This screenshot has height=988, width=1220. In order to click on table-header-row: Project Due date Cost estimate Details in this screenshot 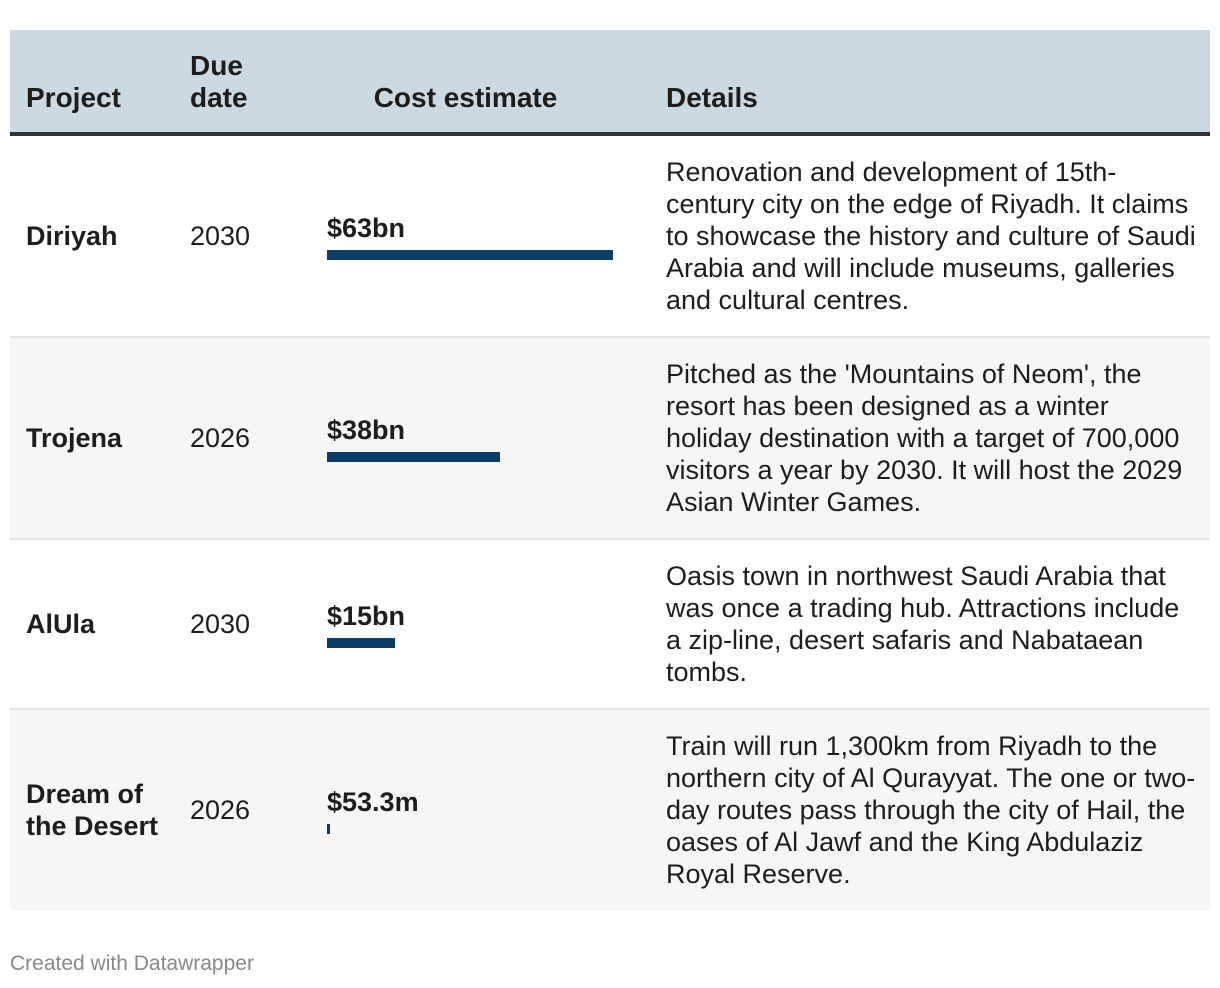, I will do `click(610, 83)`.